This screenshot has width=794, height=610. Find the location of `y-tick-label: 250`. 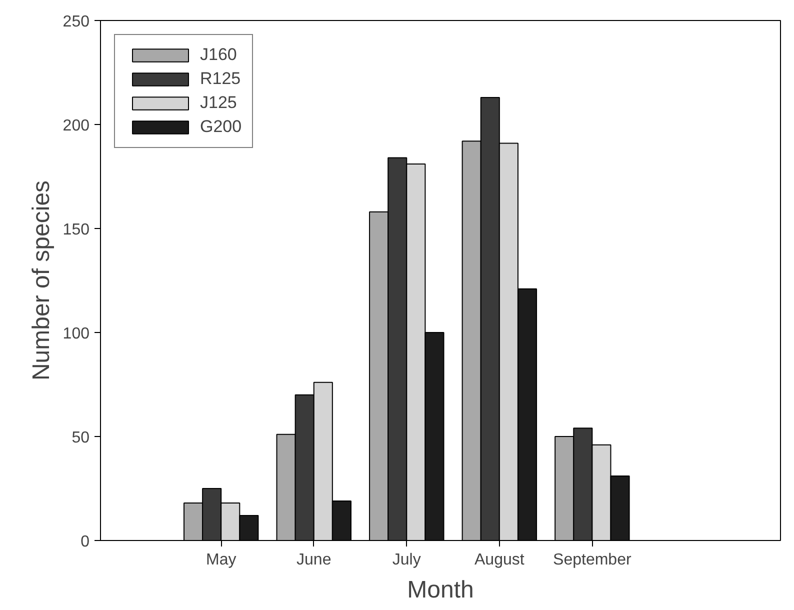

y-tick-label: 250 is located at coordinates (76, 22).